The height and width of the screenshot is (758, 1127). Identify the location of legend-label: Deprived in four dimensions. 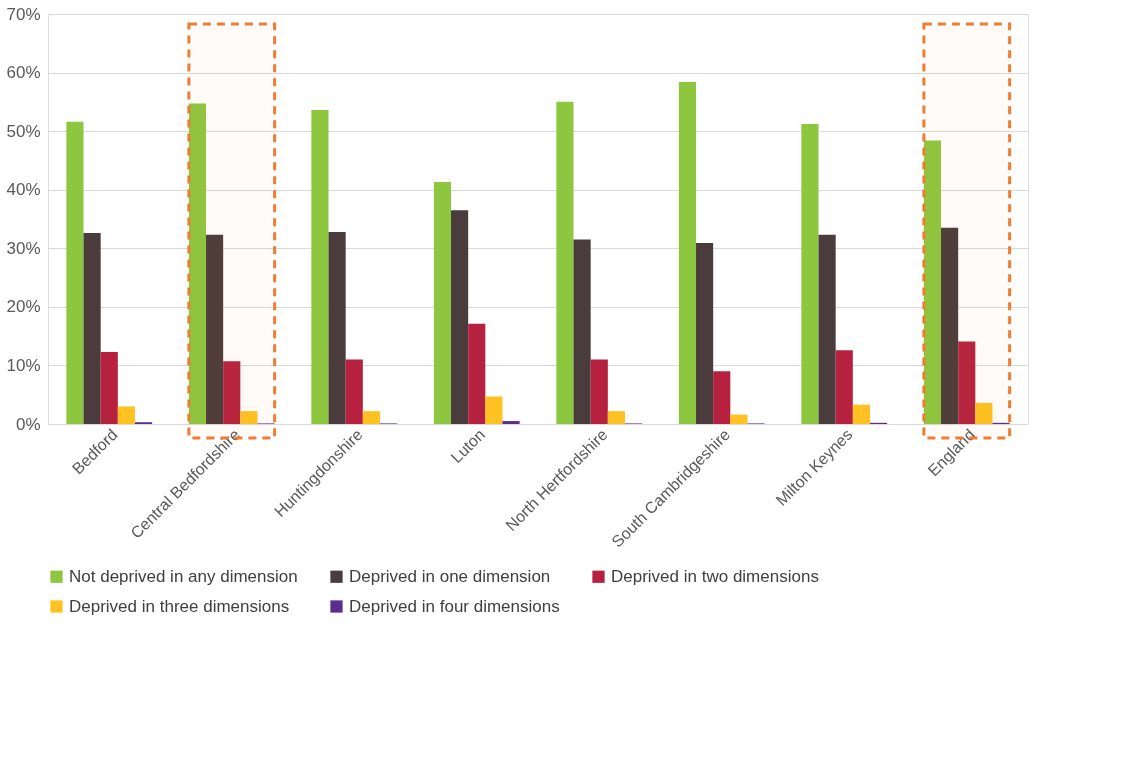
(454, 606).